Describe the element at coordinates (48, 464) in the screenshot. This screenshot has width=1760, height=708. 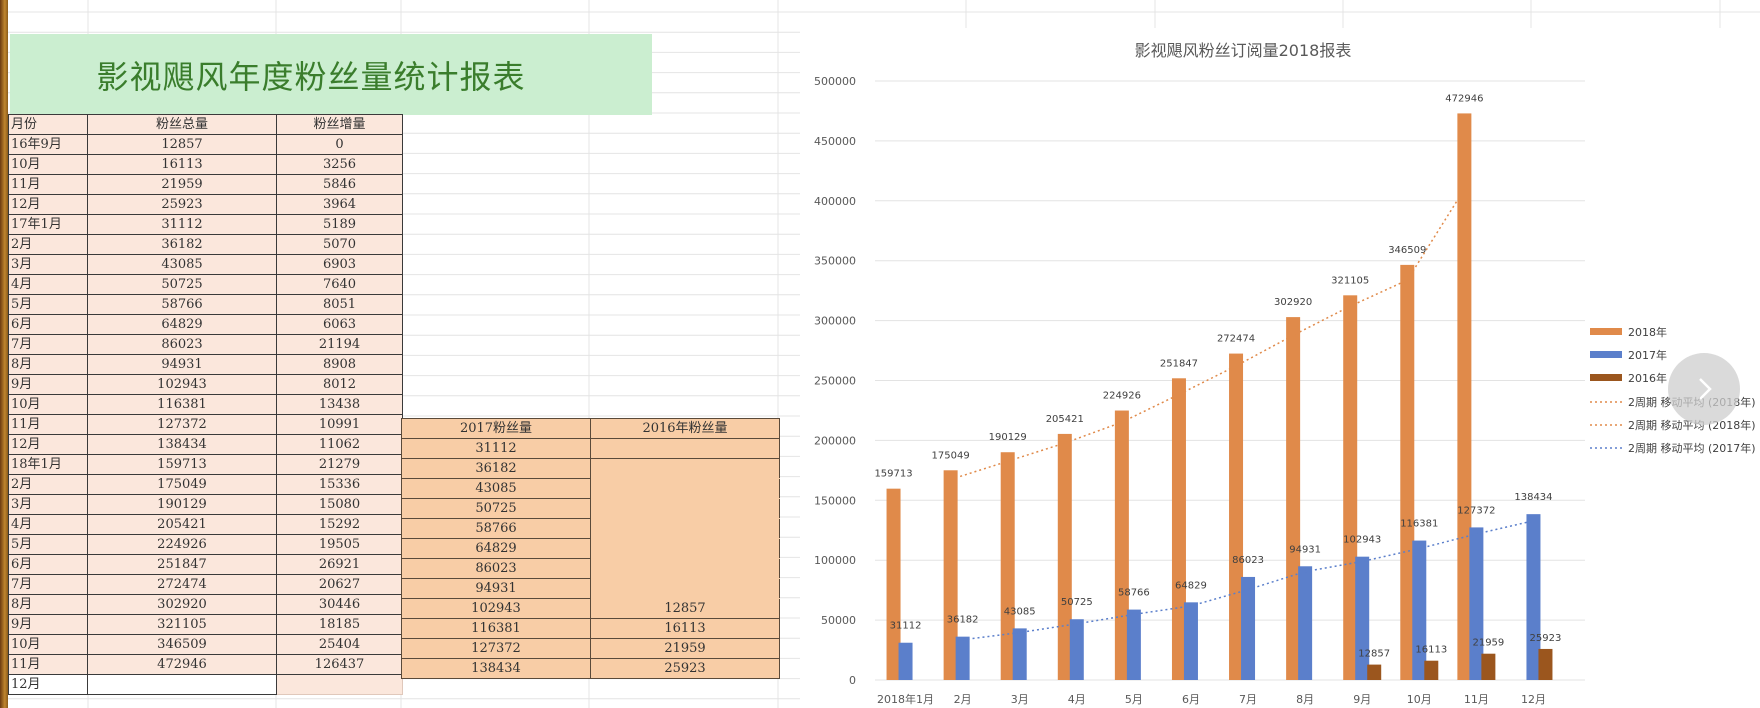
I see `table-cell: 18年1月` at that location.